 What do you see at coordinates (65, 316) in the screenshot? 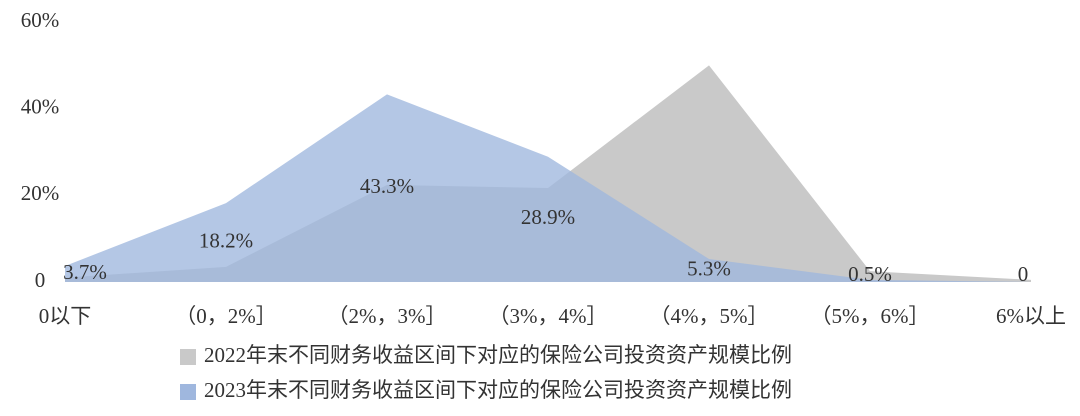
I see `x-tick-label: 0以下` at bounding box center [65, 316].